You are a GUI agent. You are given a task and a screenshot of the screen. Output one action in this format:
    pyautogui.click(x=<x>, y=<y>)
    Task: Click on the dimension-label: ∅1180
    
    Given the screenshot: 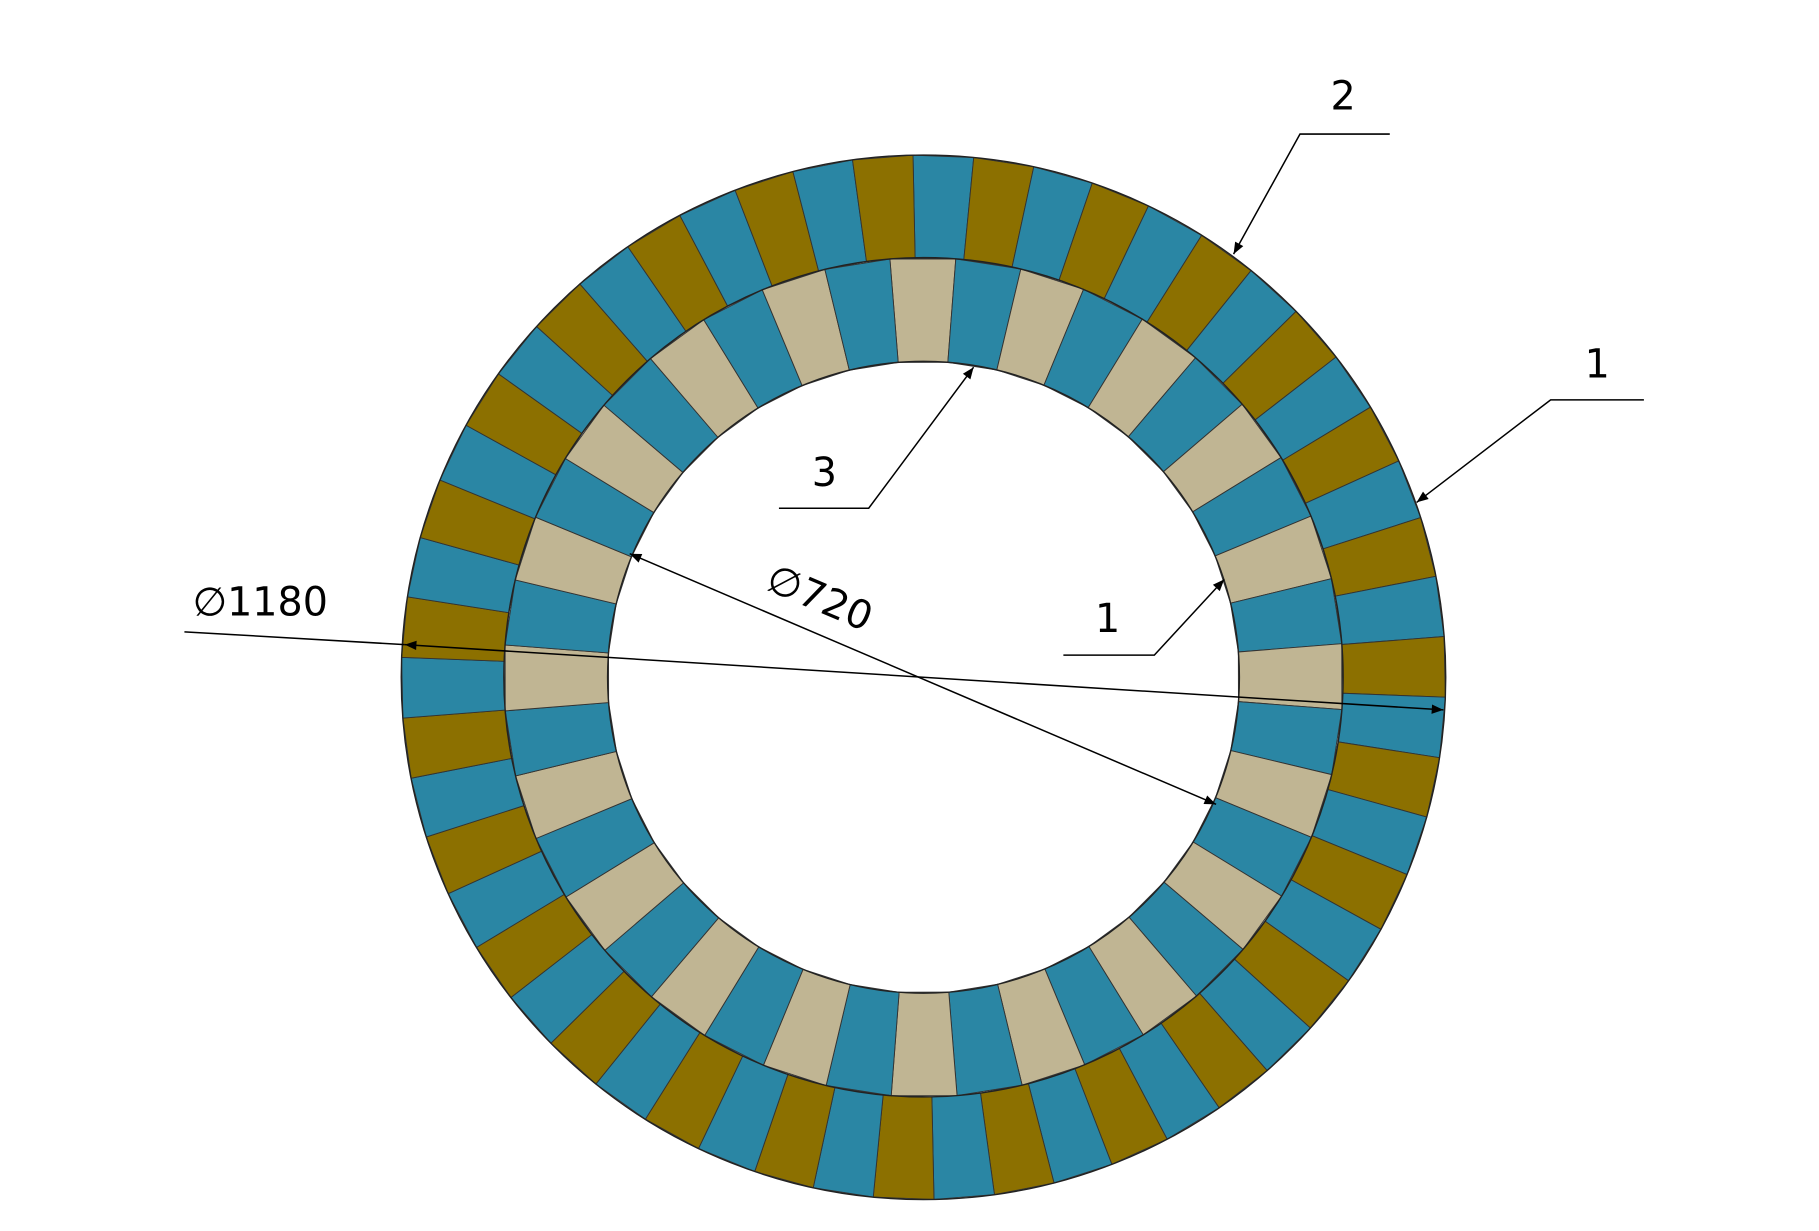 What is the action you would take?
    pyautogui.click(x=260, y=603)
    